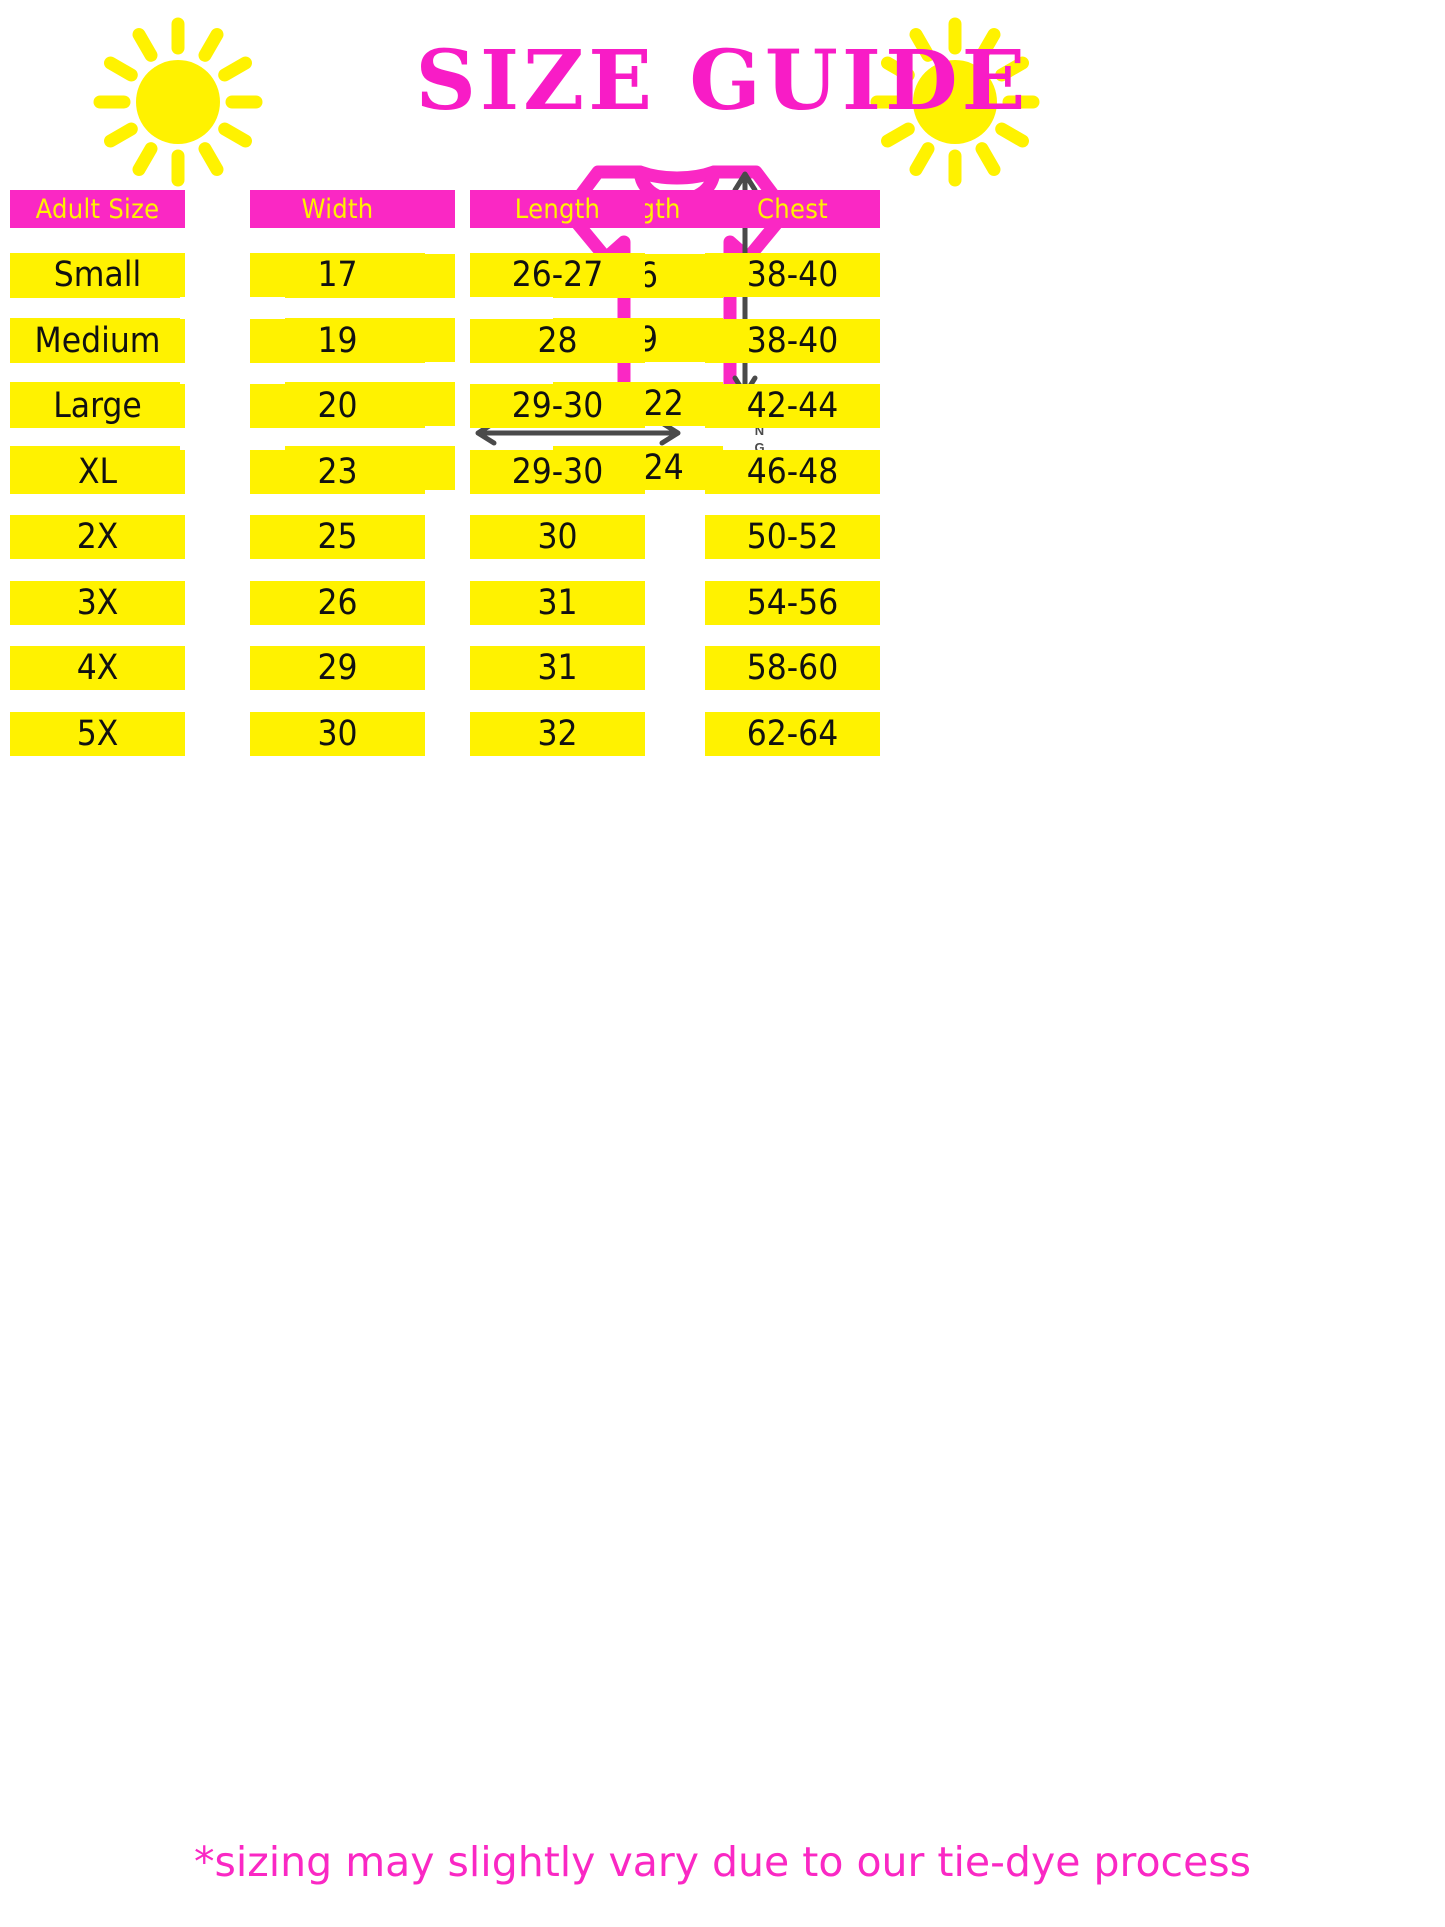 The height and width of the screenshot is (1927, 1445). Describe the element at coordinates (557, 733) in the screenshot. I see `measurement-cell: 32` at that location.